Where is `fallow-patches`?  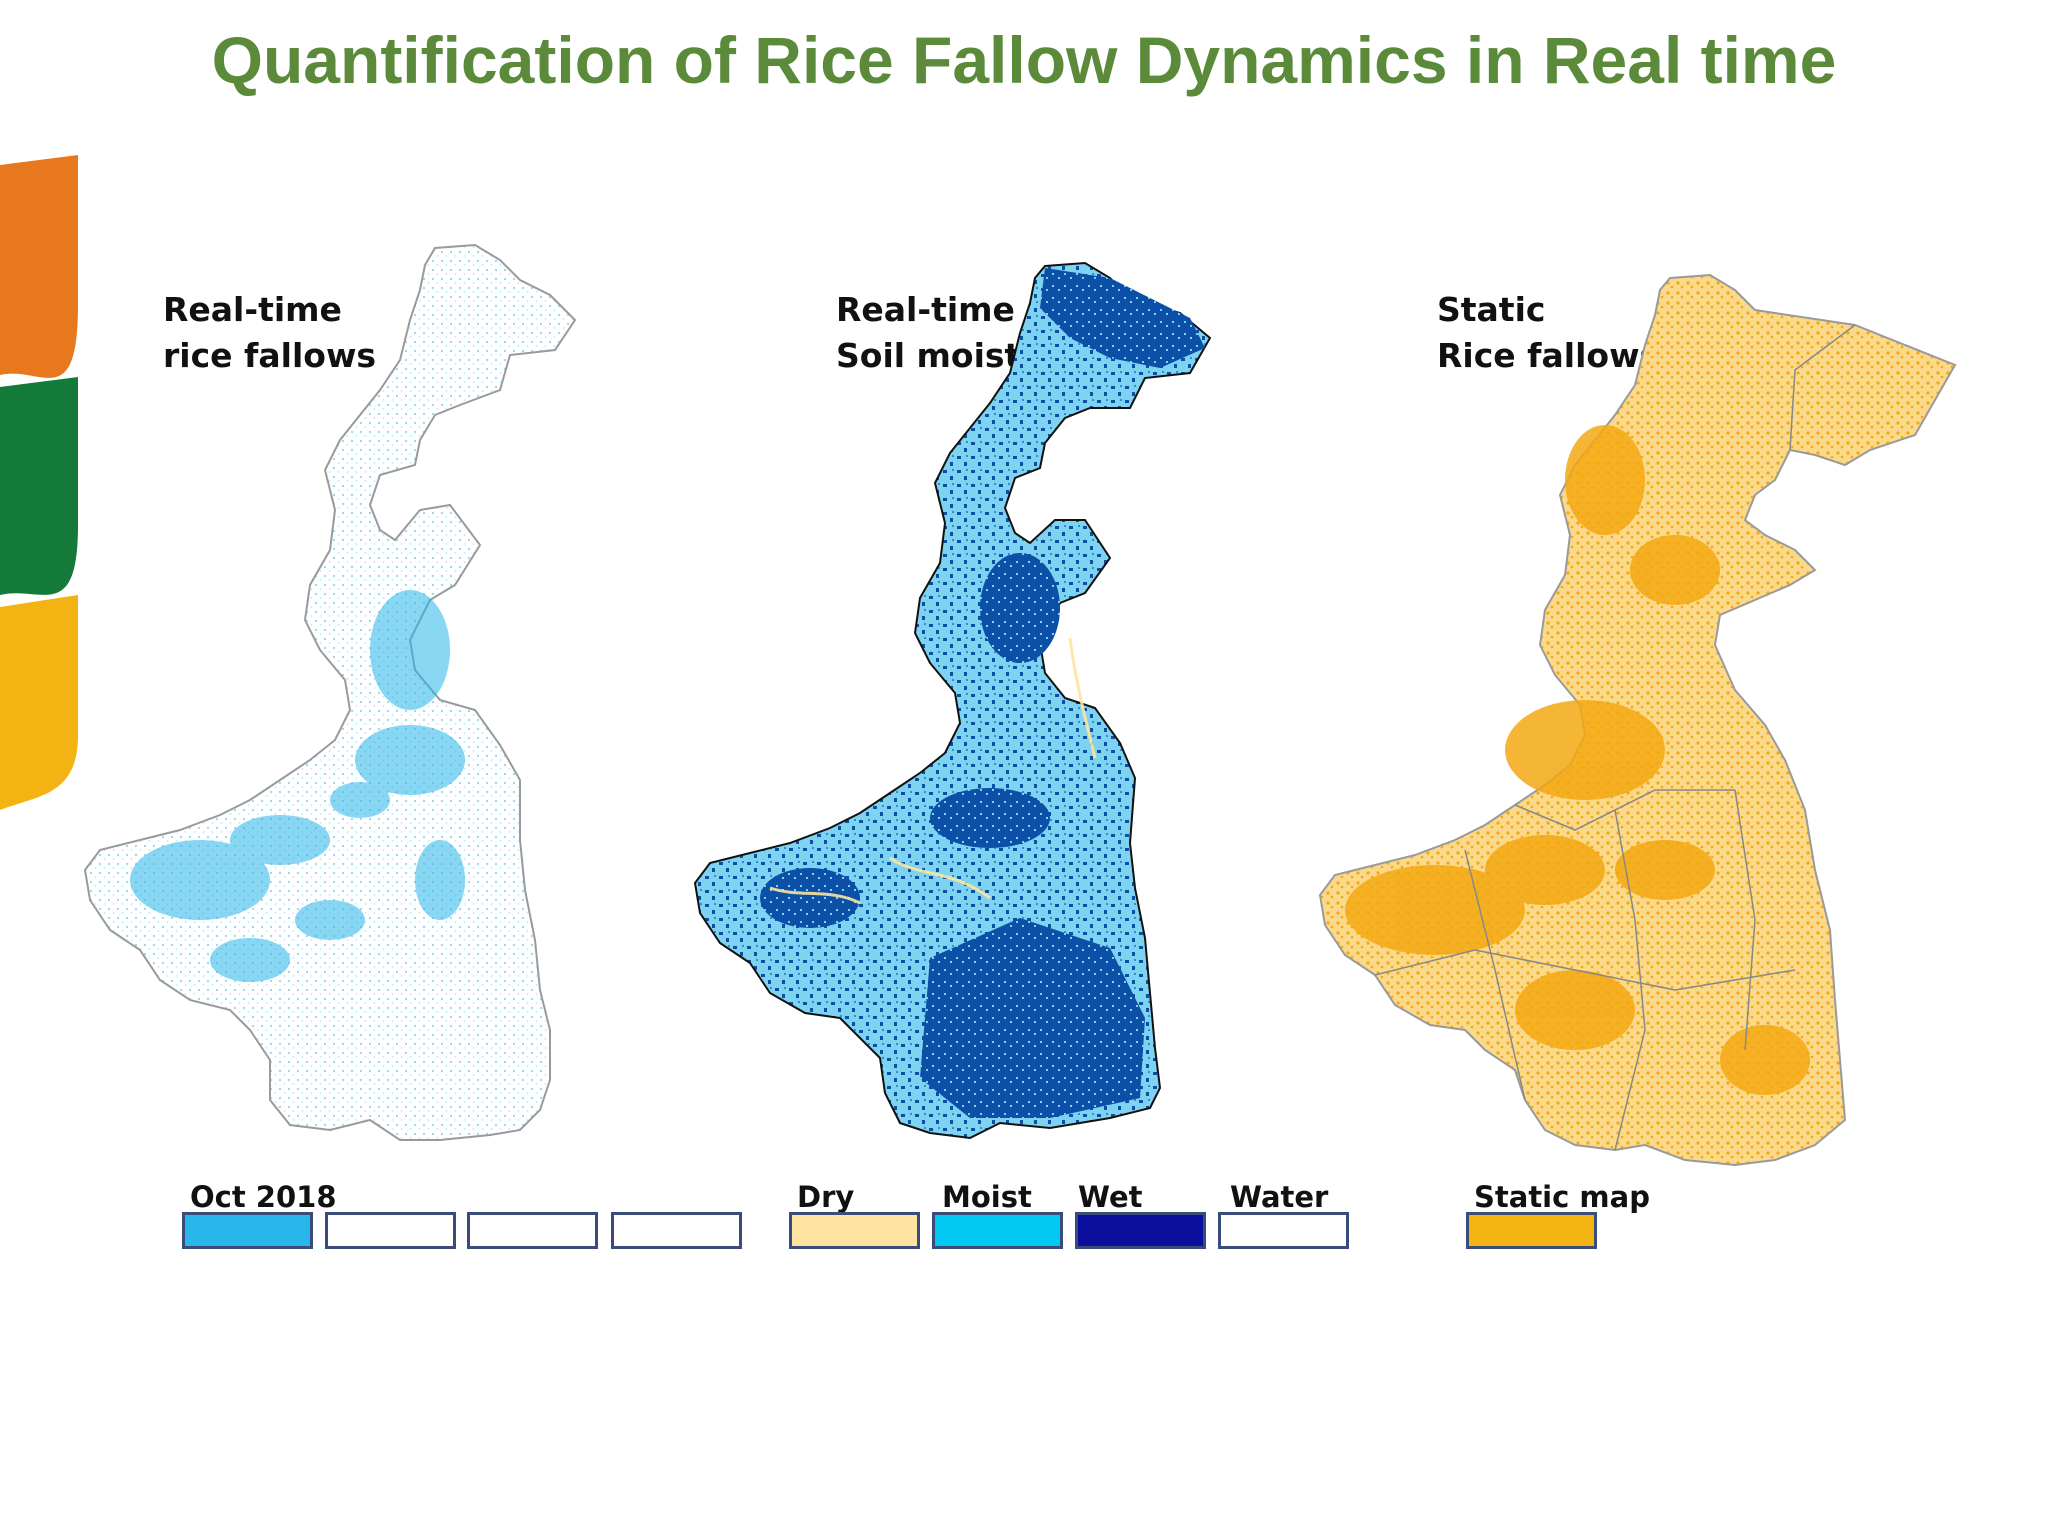 fallow-patches is located at coordinates (297, 786).